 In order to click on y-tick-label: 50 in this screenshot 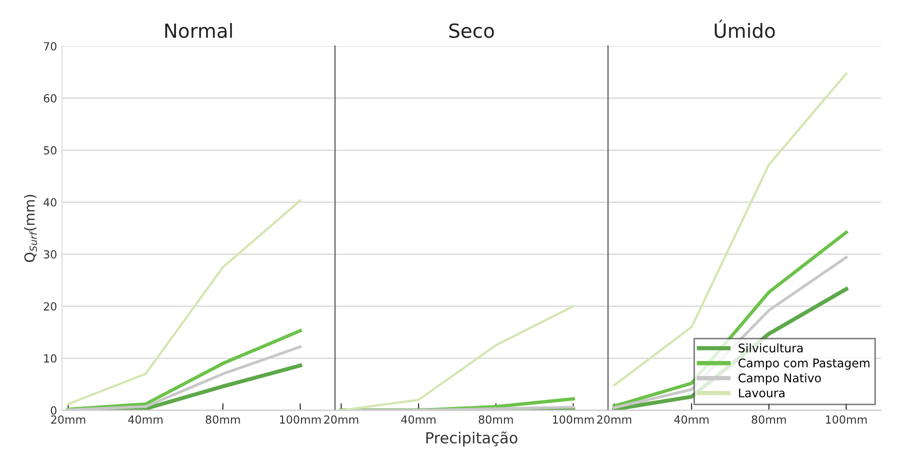, I will do `click(50, 150)`.